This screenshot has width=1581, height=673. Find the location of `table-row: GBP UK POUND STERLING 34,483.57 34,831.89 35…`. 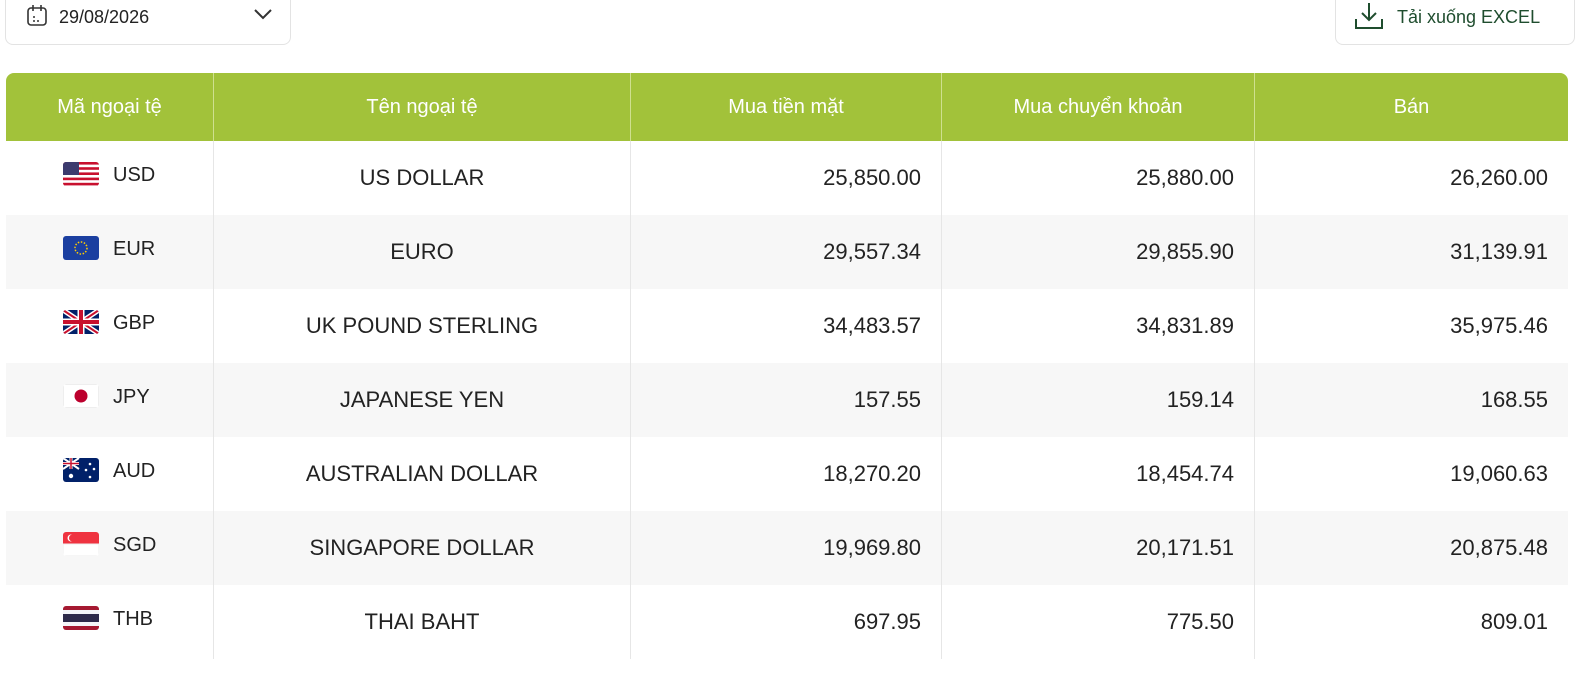

table-row: GBP UK POUND STERLING 34,483.57 34,831.89 35… is located at coordinates (787, 326).